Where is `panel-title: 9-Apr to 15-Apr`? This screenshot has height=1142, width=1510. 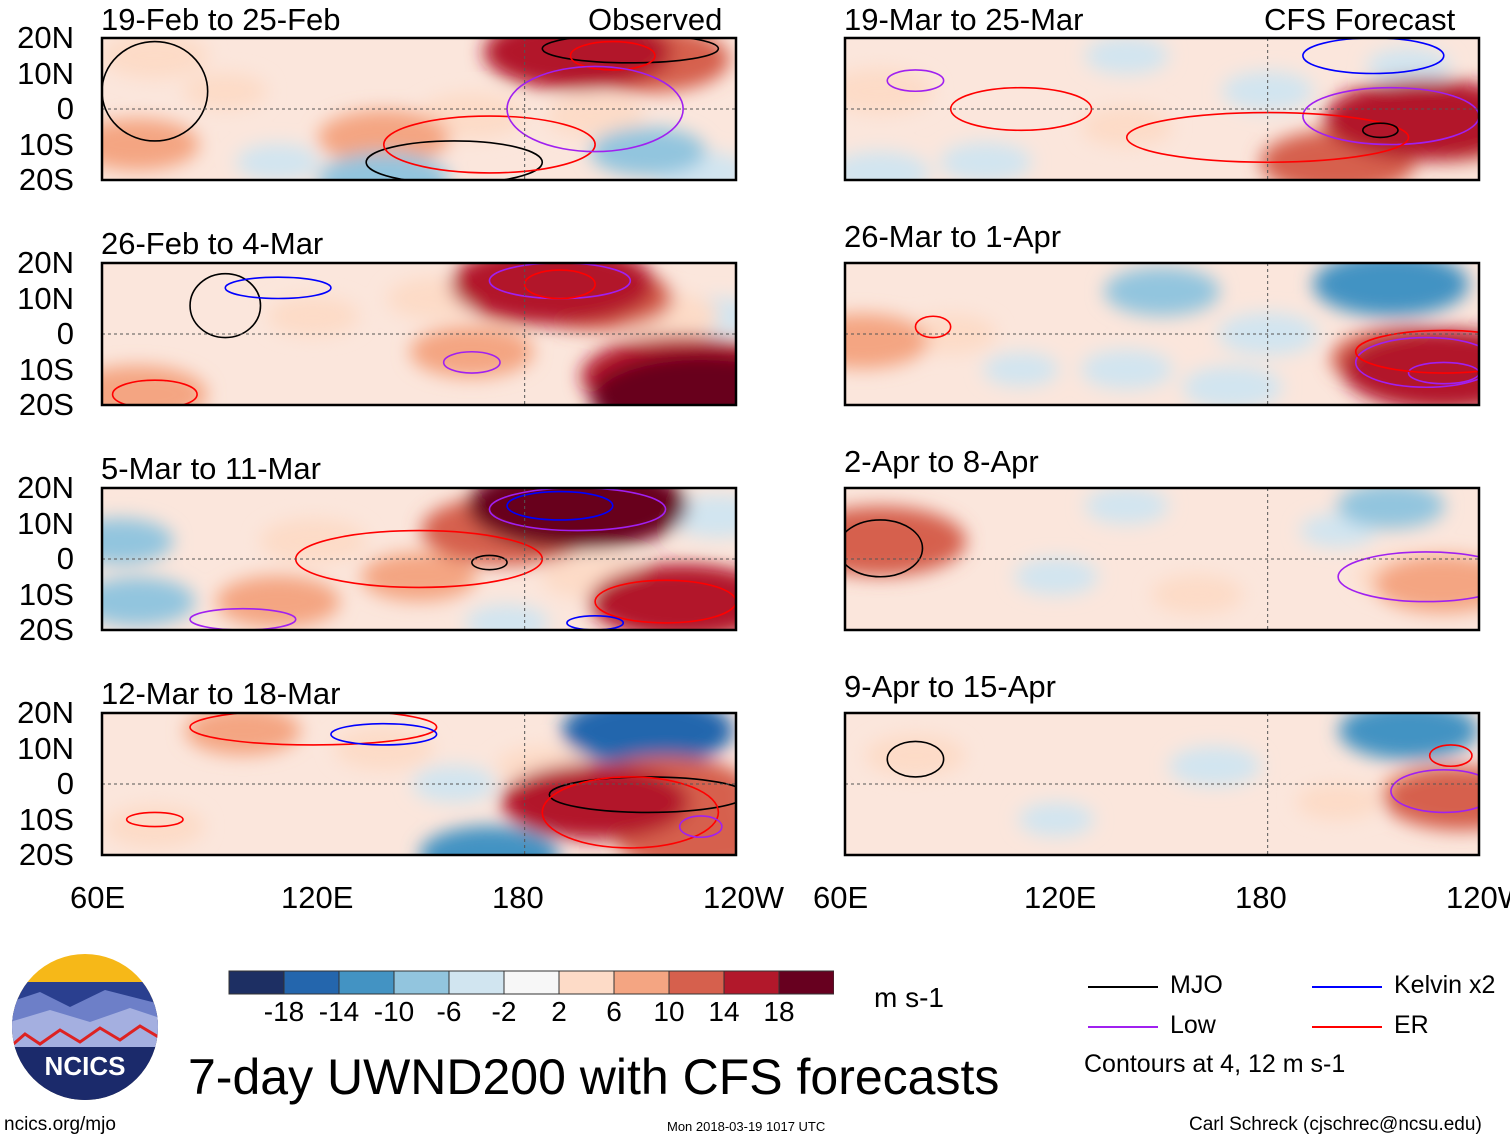 panel-title: 9-Apr to 15-Apr is located at coordinates (950, 686).